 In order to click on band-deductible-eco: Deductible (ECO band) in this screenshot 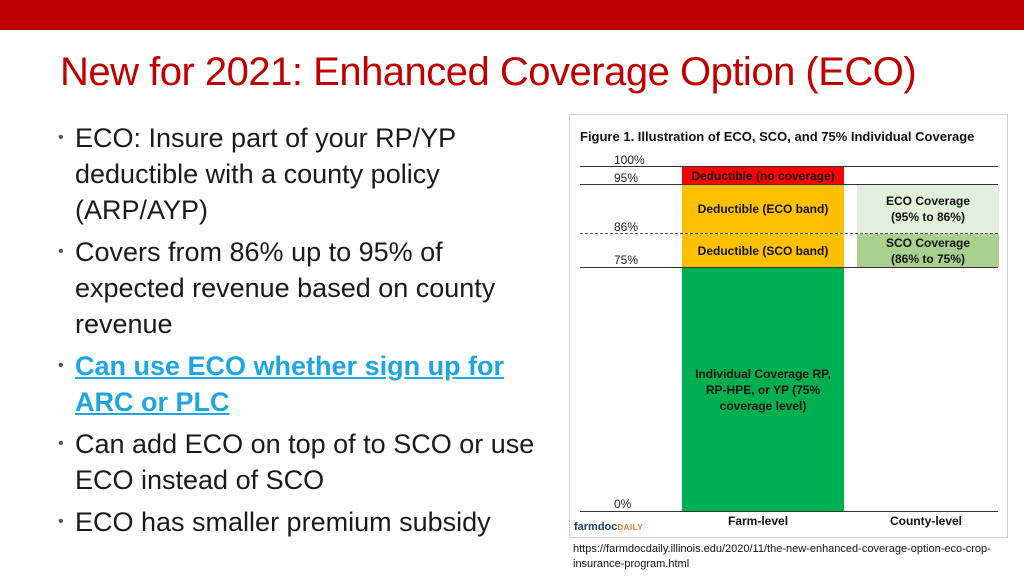, I will do `click(763, 209)`.